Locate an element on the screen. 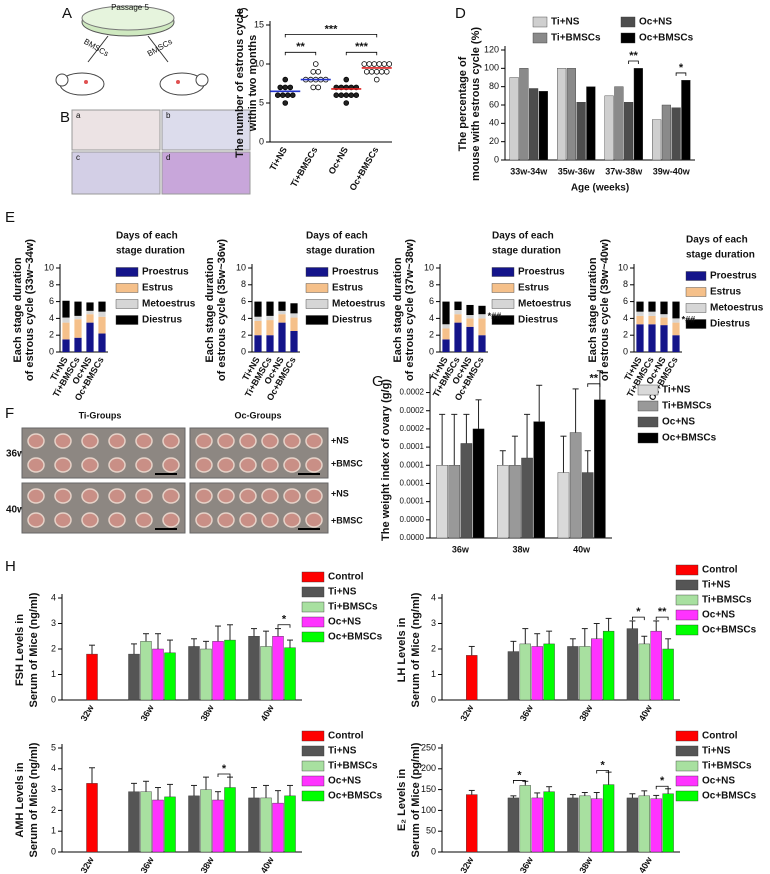 Image resolution: width=770 pixels, height=874 pixels. legend-label: Oc+NS is located at coordinates (655, 22).